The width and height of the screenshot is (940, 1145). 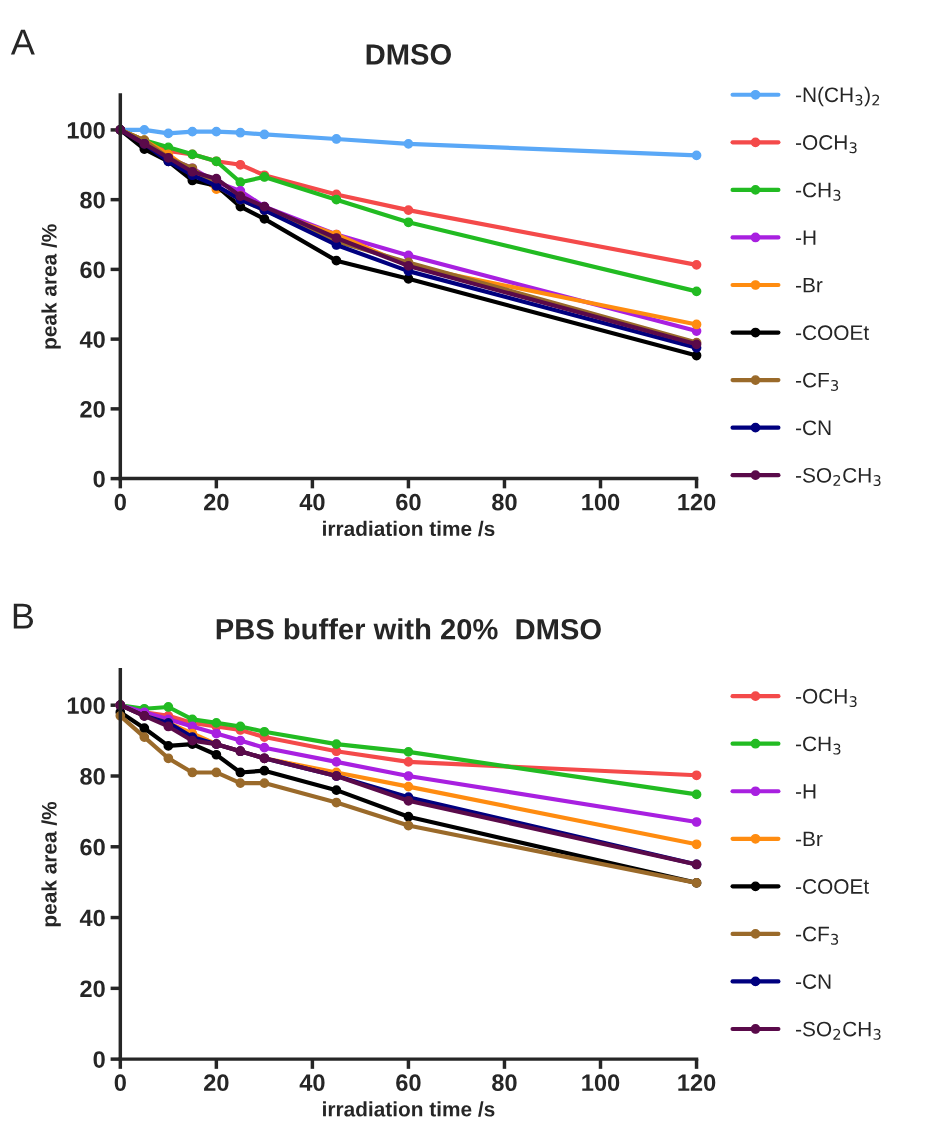 I want to click on legend-label: -N(CH$_{3}$)$_{2}$, so click(x=838, y=96).